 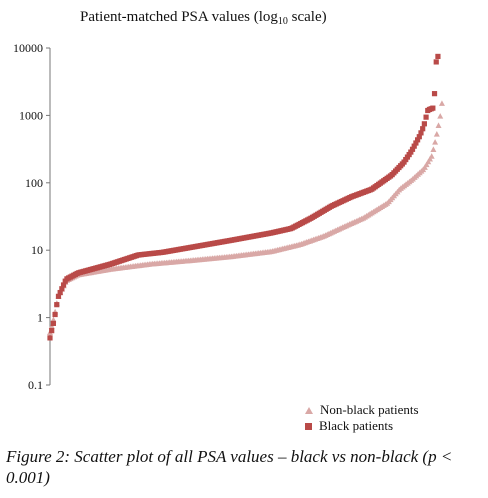 I want to click on legend-item-non-black: Non-black patients, so click(x=362, y=410).